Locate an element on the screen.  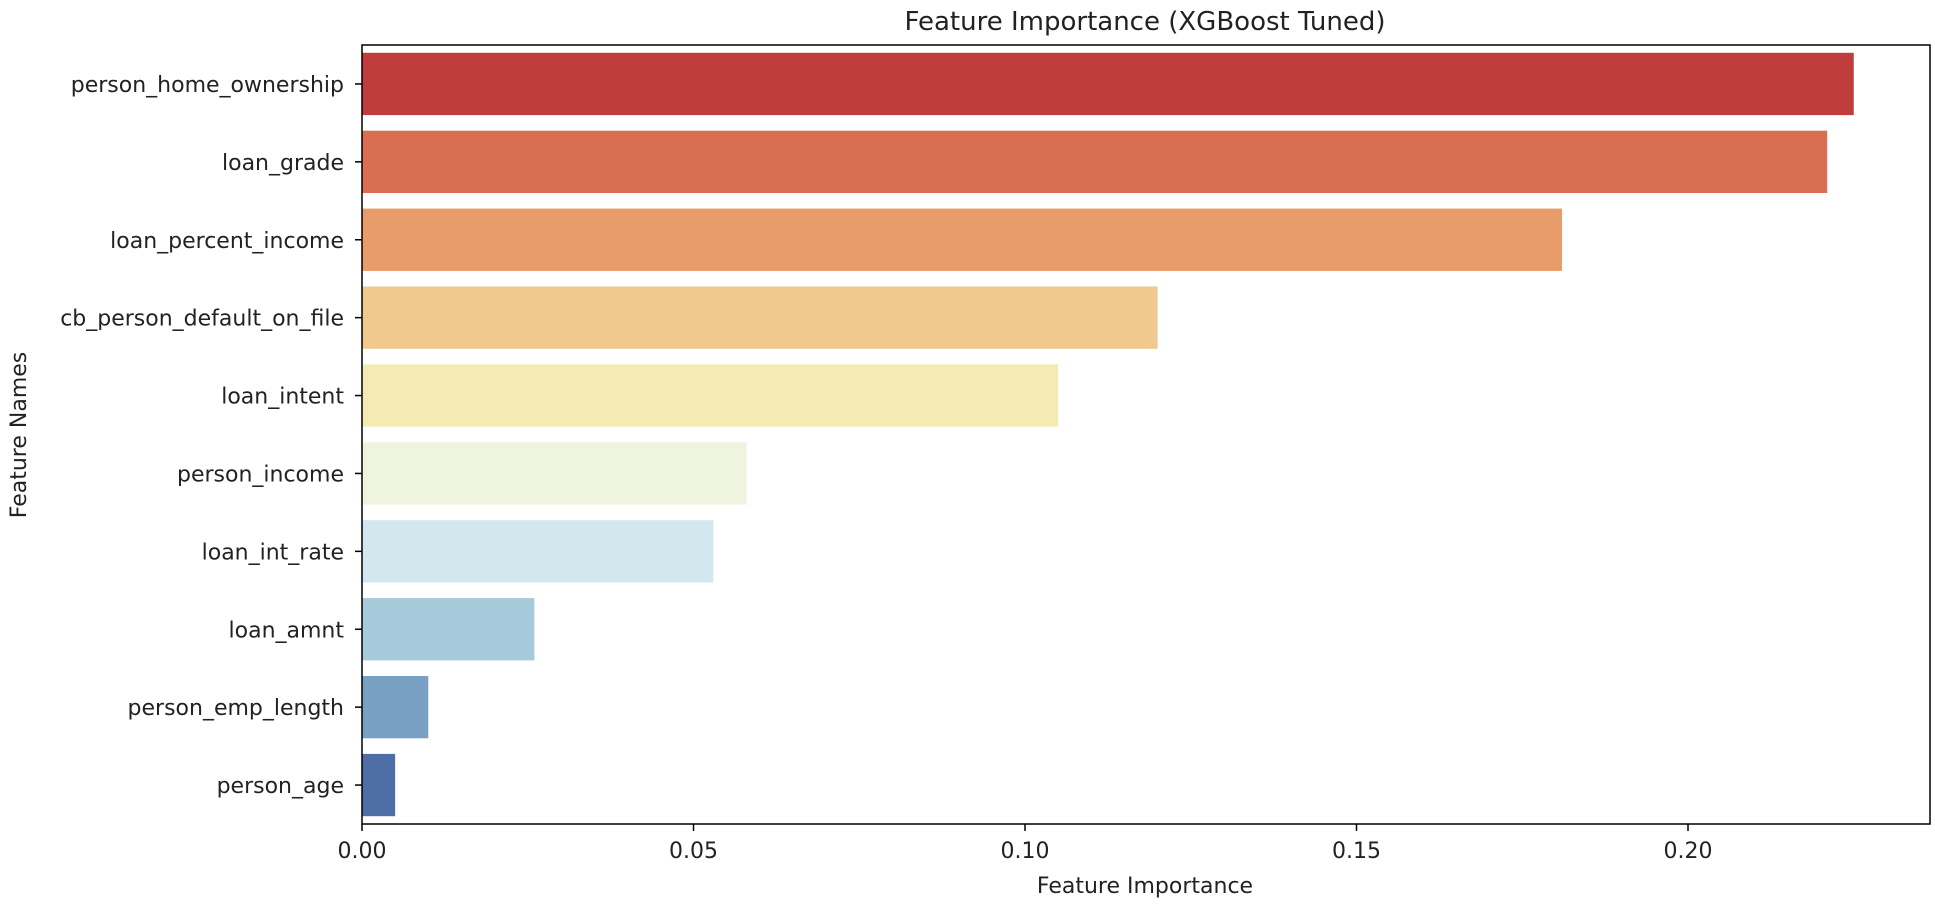
y-tick-label: person_income is located at coordinates (260, 474).